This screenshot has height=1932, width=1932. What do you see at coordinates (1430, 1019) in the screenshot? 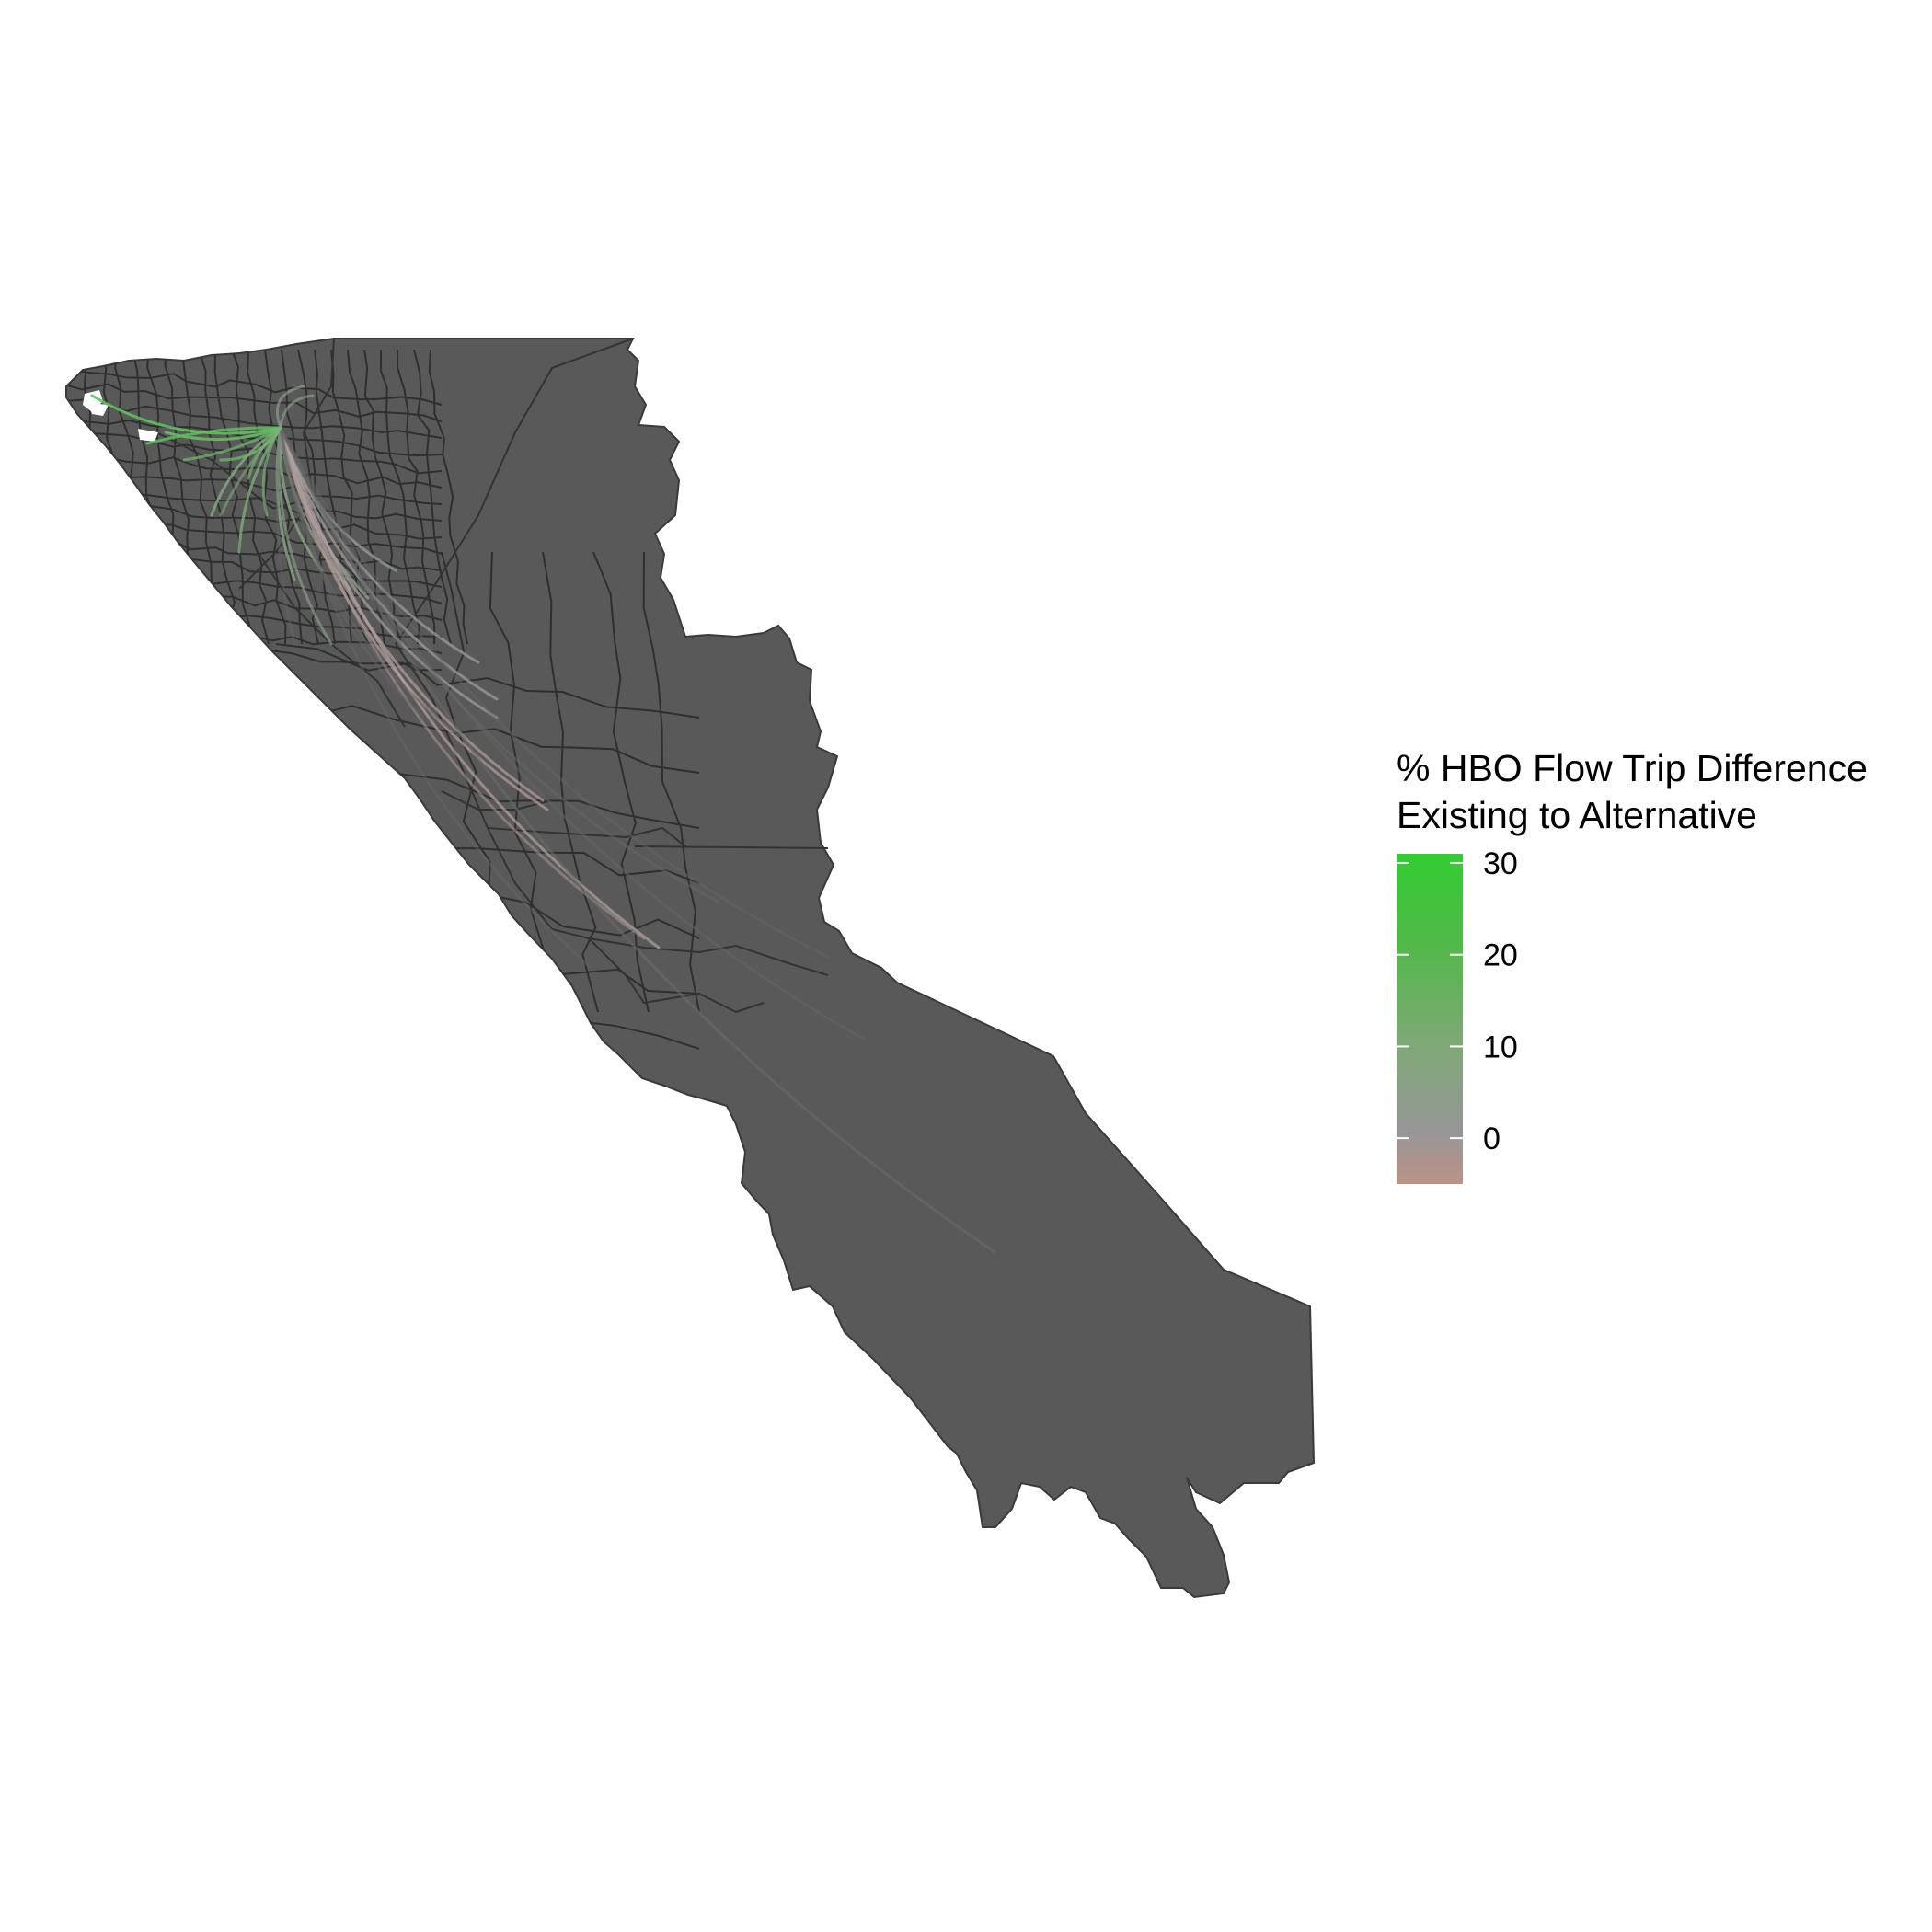
I see `legend-colorbar` at bounding box center [1430, 1019].